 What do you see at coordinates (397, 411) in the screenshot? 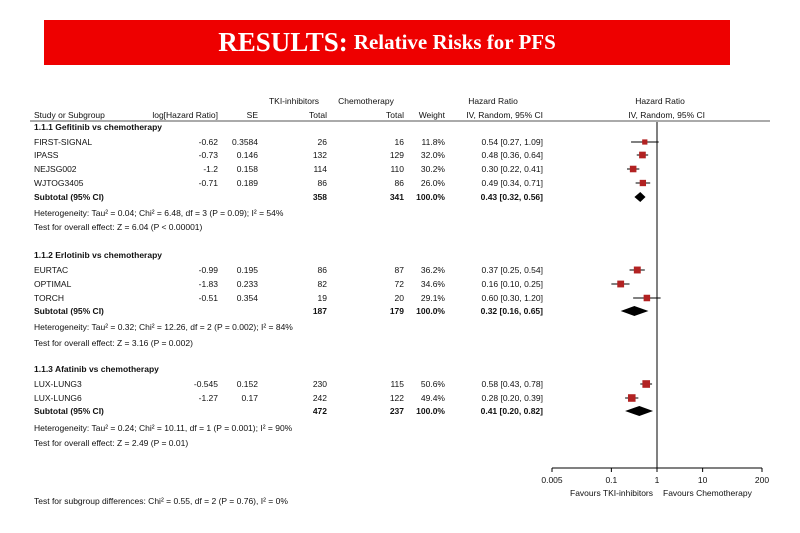
I see `subtotal-chemo-total: 237` at bounding box center [397, 411].